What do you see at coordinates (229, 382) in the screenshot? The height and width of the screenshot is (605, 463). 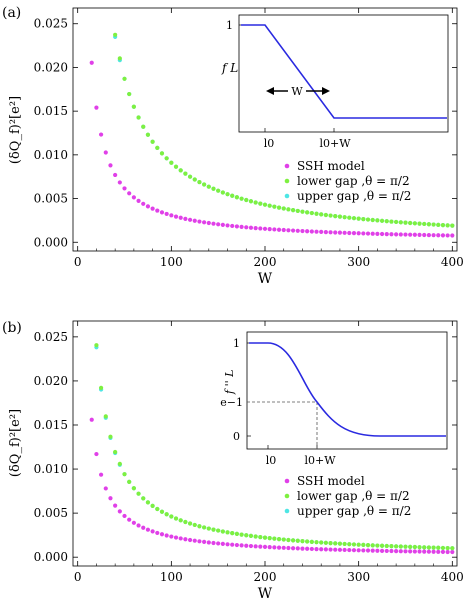 I see `inset-ylabel-b: f '' L` at bounding box center [229, 382].